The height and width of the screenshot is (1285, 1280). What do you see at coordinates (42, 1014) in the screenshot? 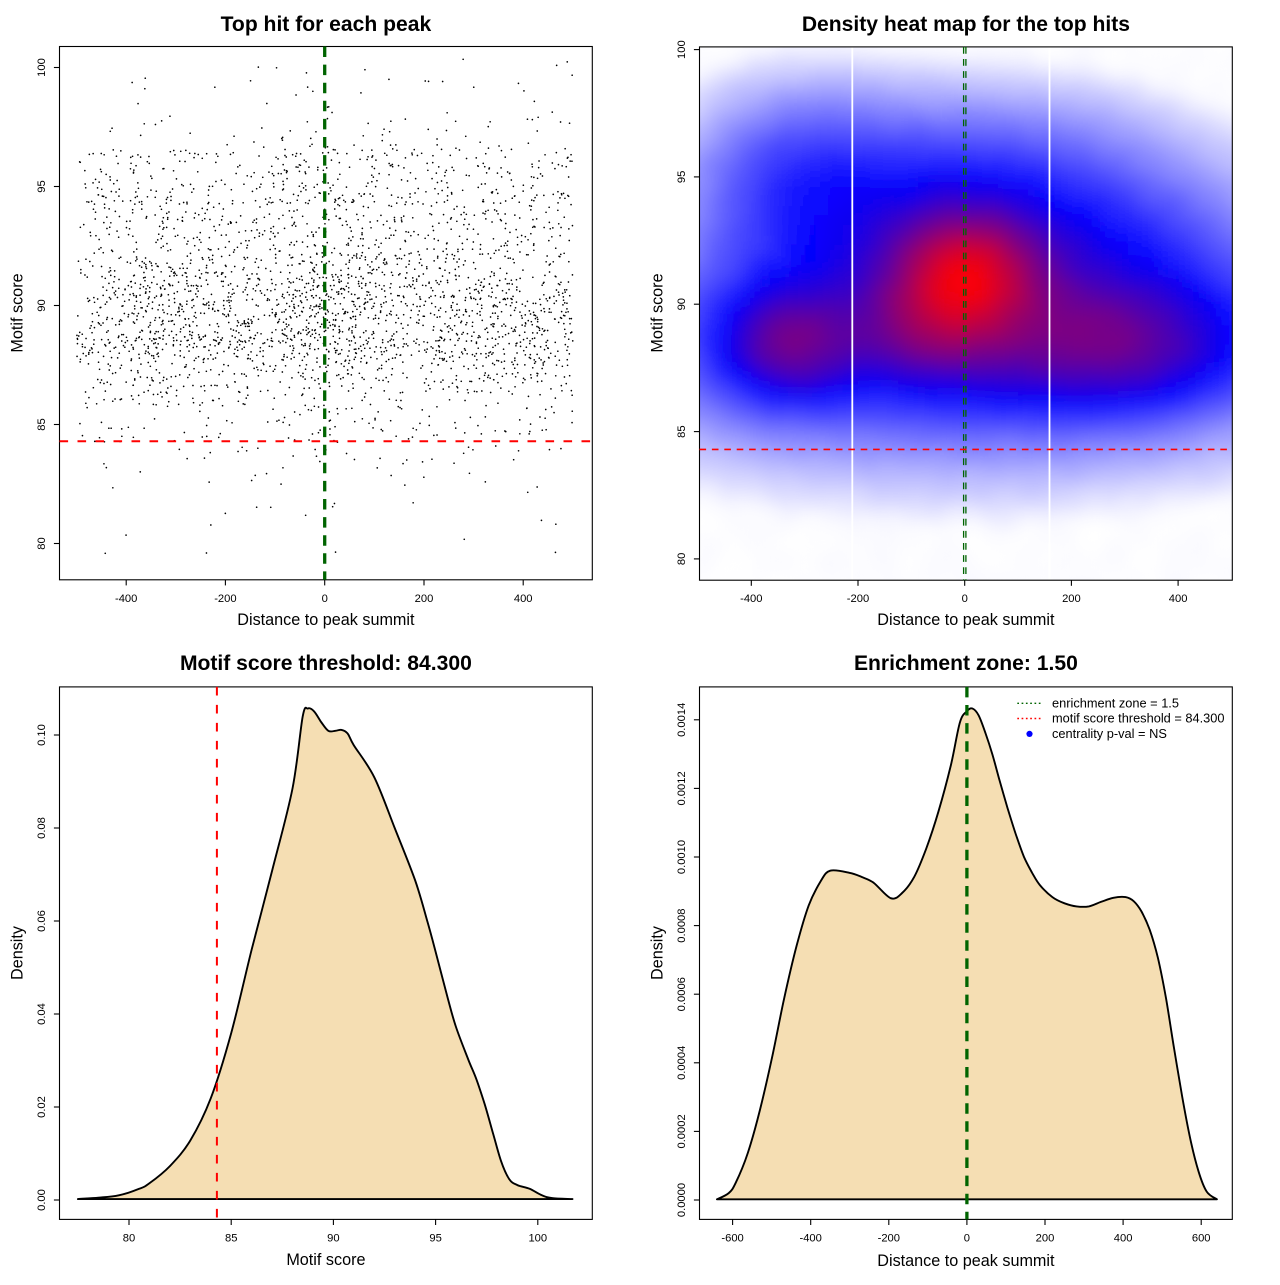
I see `svg-text: 0.04` at bounding box center [42, 1014].